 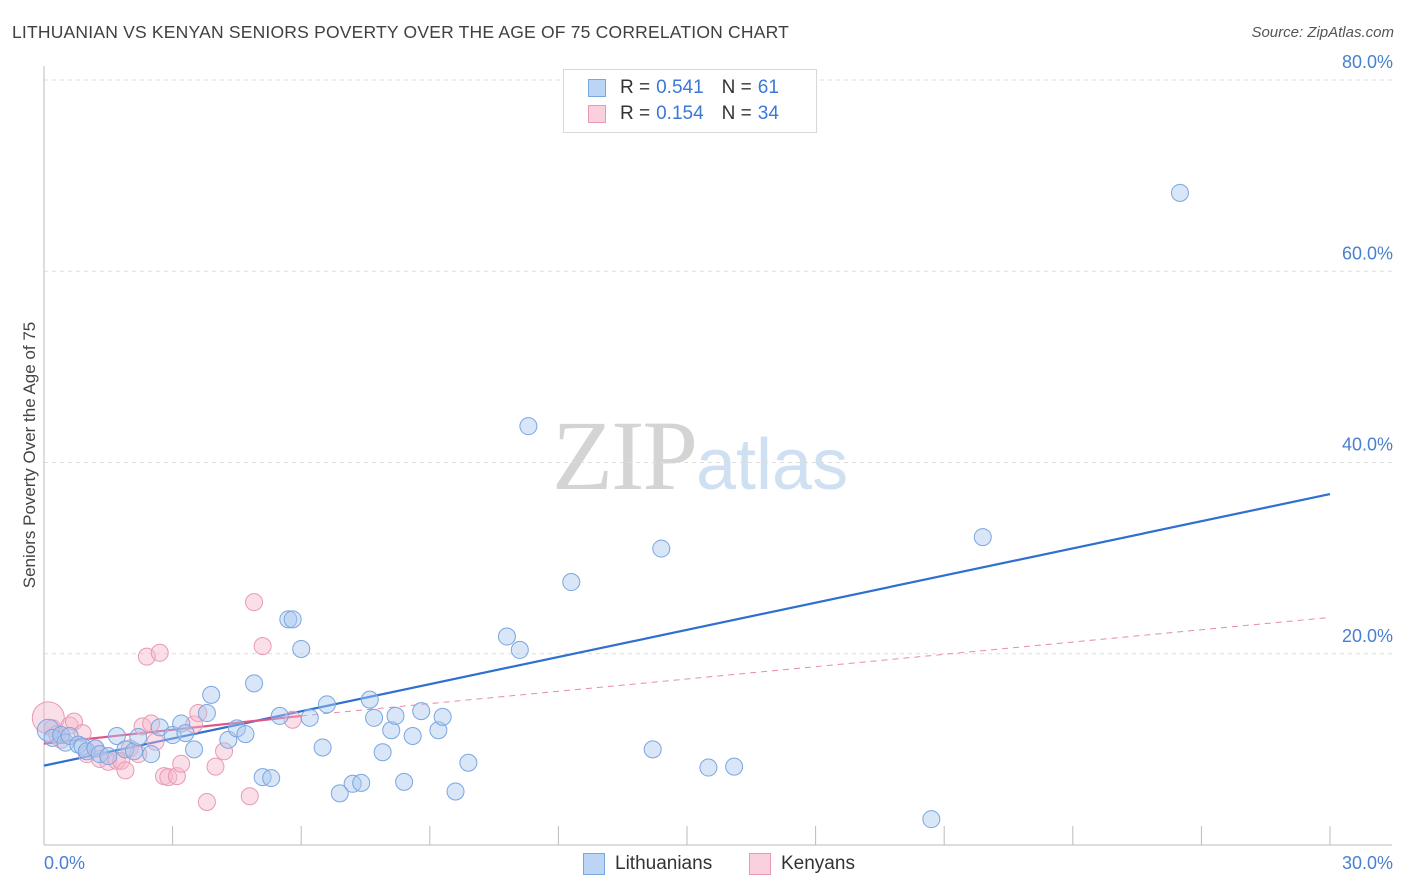 I want to click on bottom-legend-label-kenyans: Kenyans, so click(x=818, y=863).